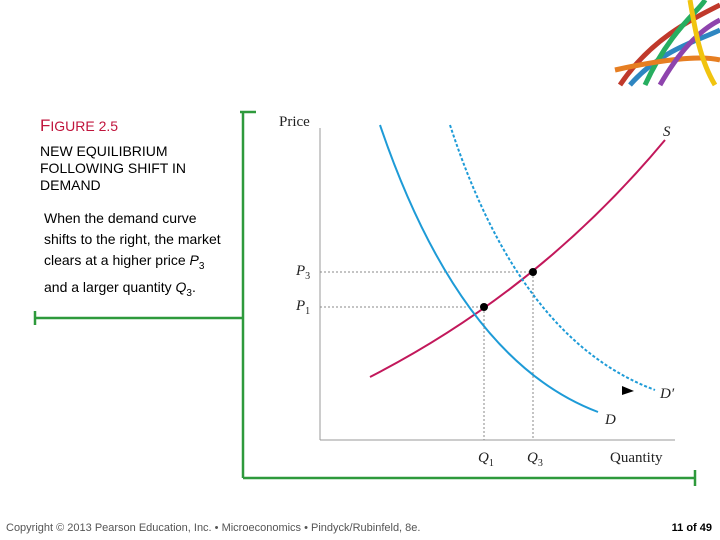 The image size is (720, 540). Describe the element at coordinates (79, 125) in the screenshot. I see `figure-number: FIGURE 2.5` at that location.